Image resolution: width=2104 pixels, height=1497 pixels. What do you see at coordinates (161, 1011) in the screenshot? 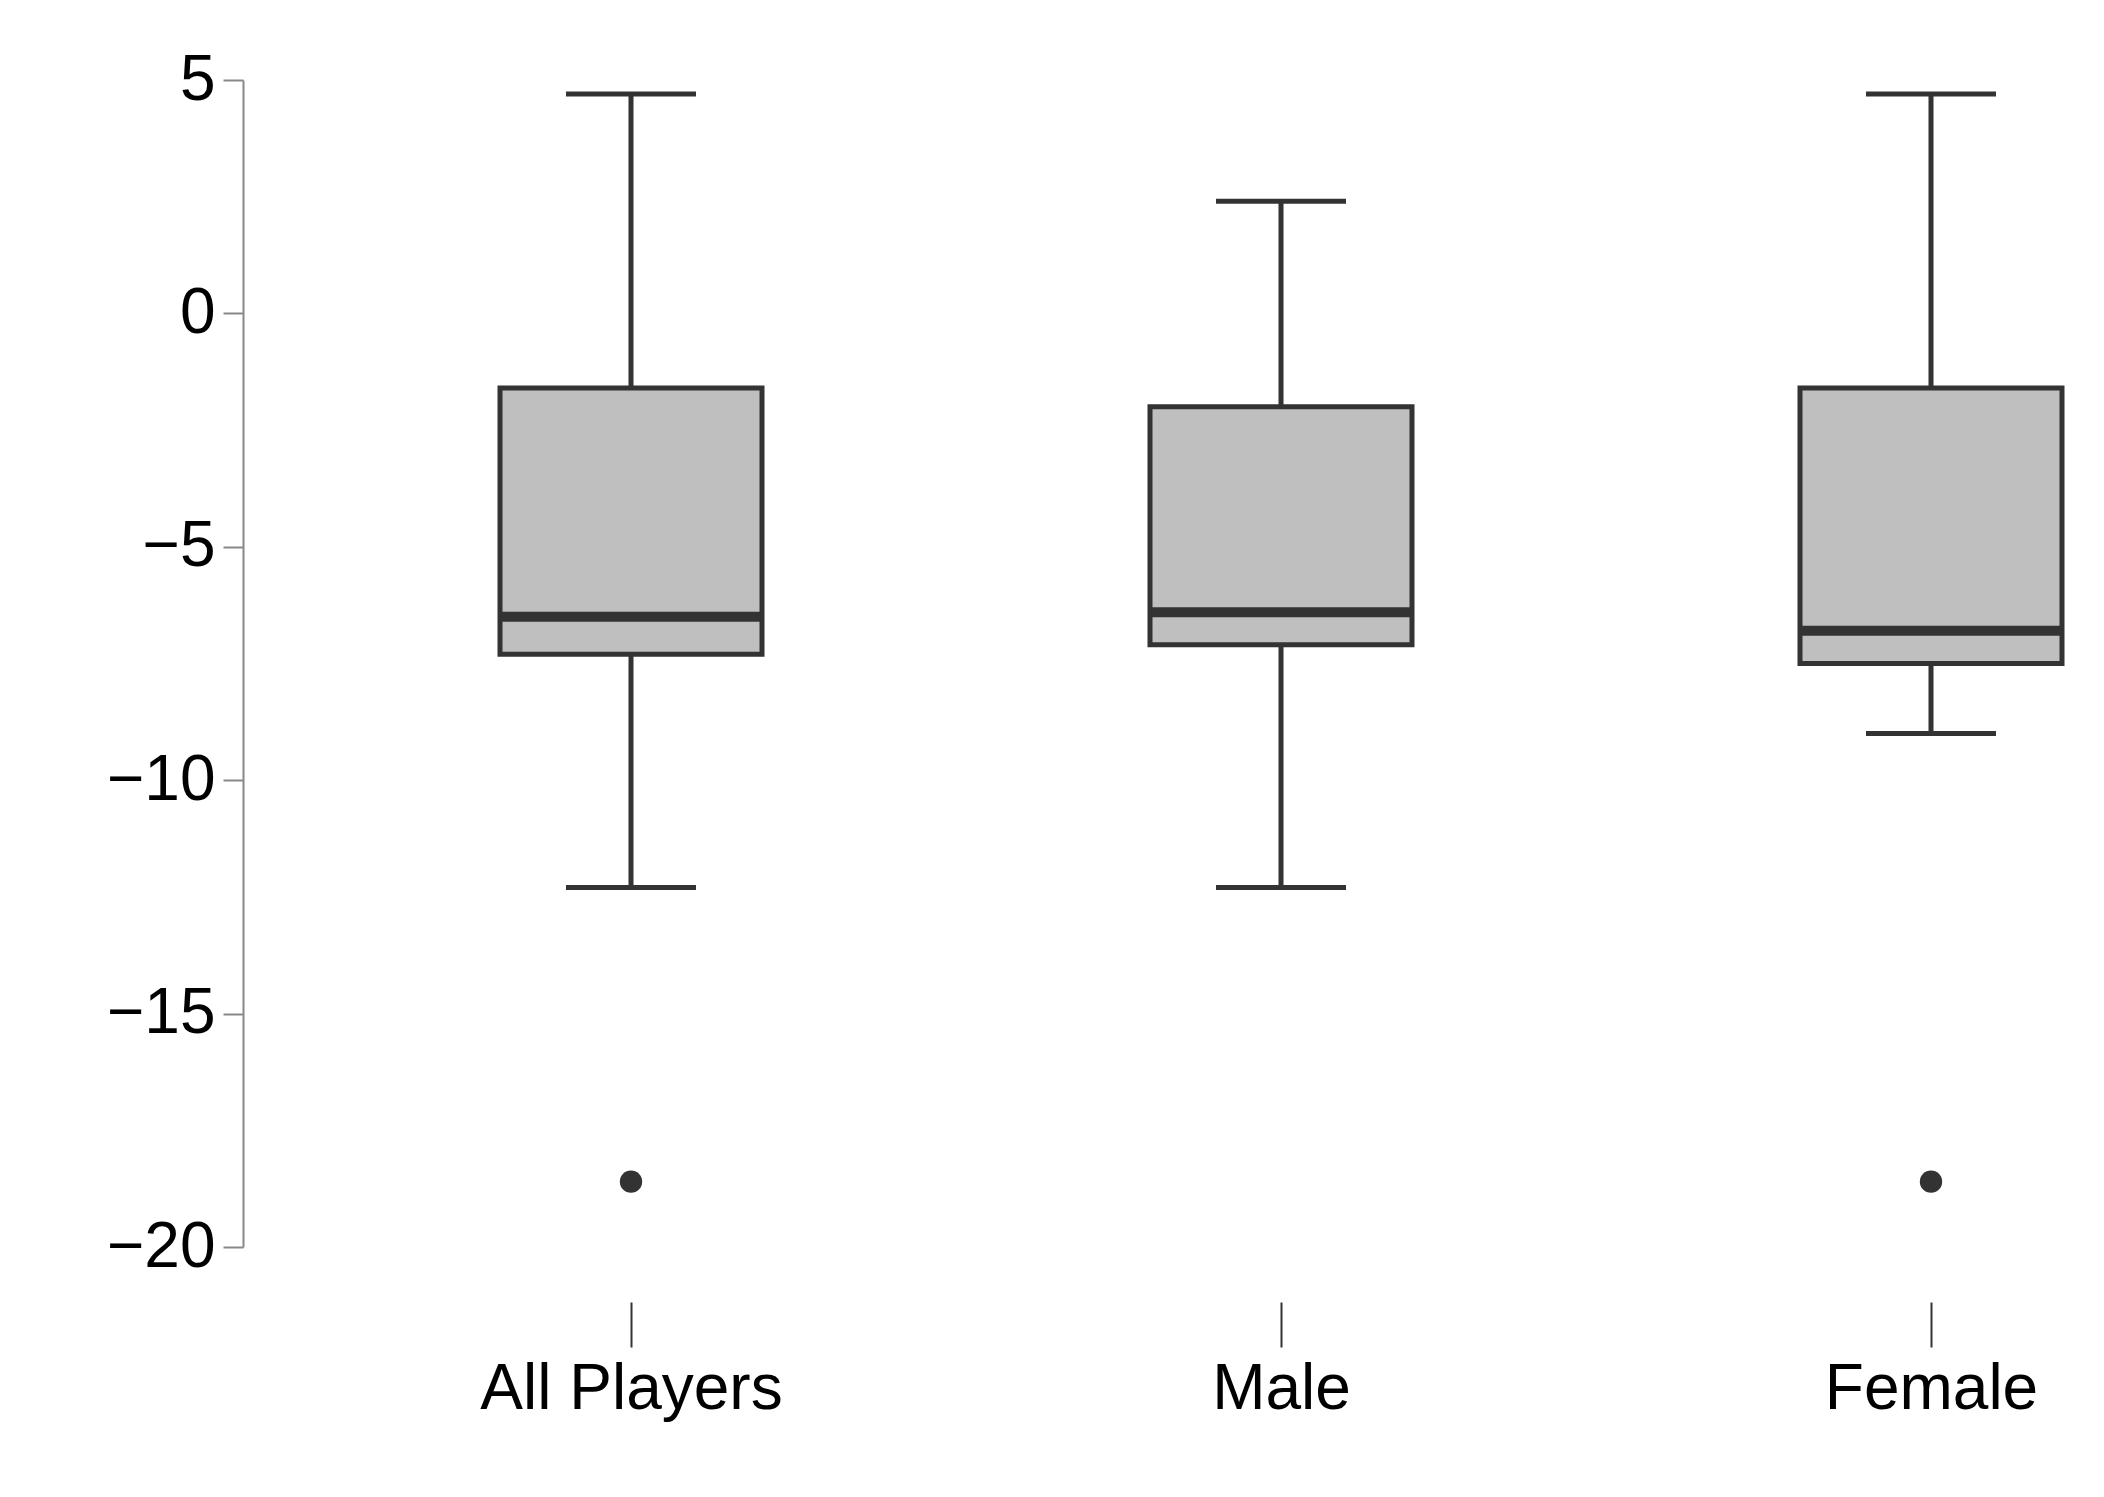
I see `y-tick-label: −15` at bounding box center [161, 1011].